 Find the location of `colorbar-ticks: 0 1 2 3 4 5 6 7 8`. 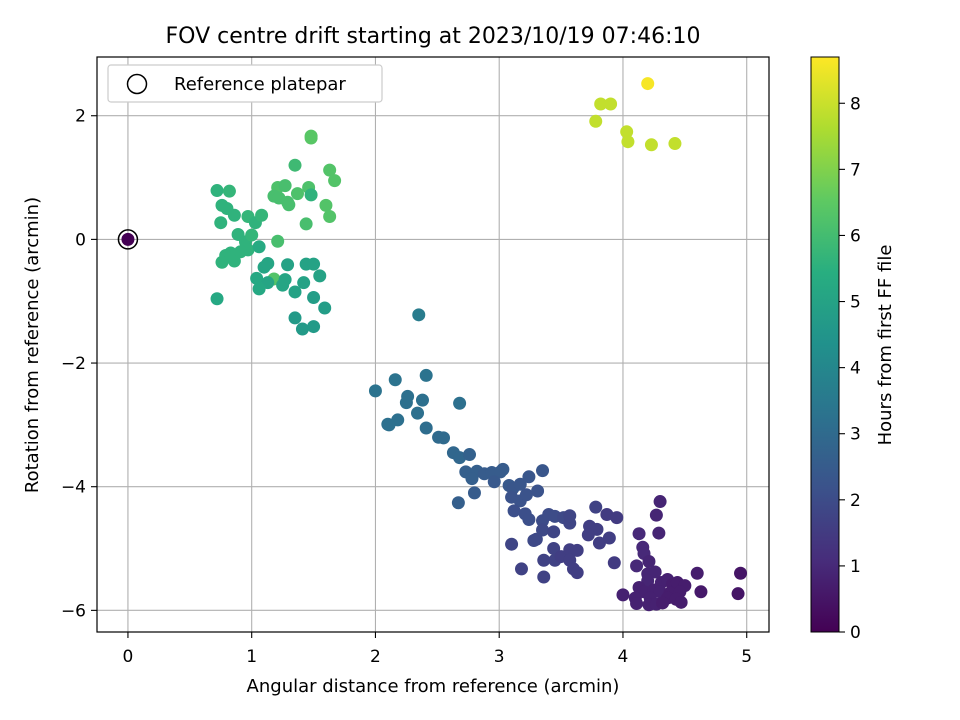

colorbar-ticks: 0 1 2 3 4 5 6 7 8 is located at coordinates (850, 368).